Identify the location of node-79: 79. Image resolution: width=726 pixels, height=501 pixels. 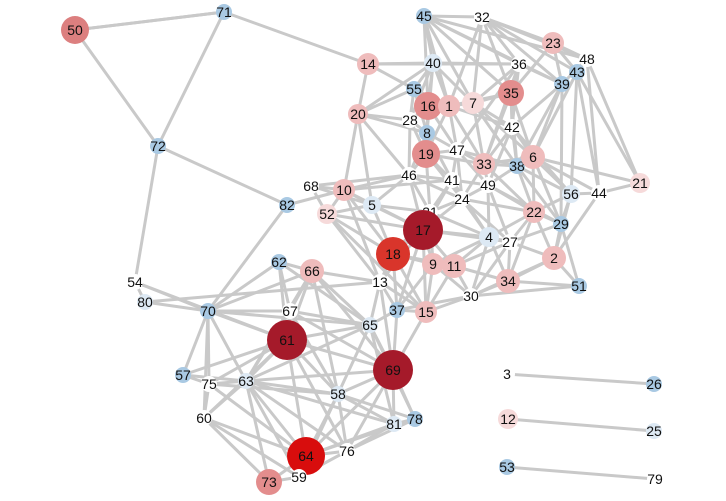
(655, 479).